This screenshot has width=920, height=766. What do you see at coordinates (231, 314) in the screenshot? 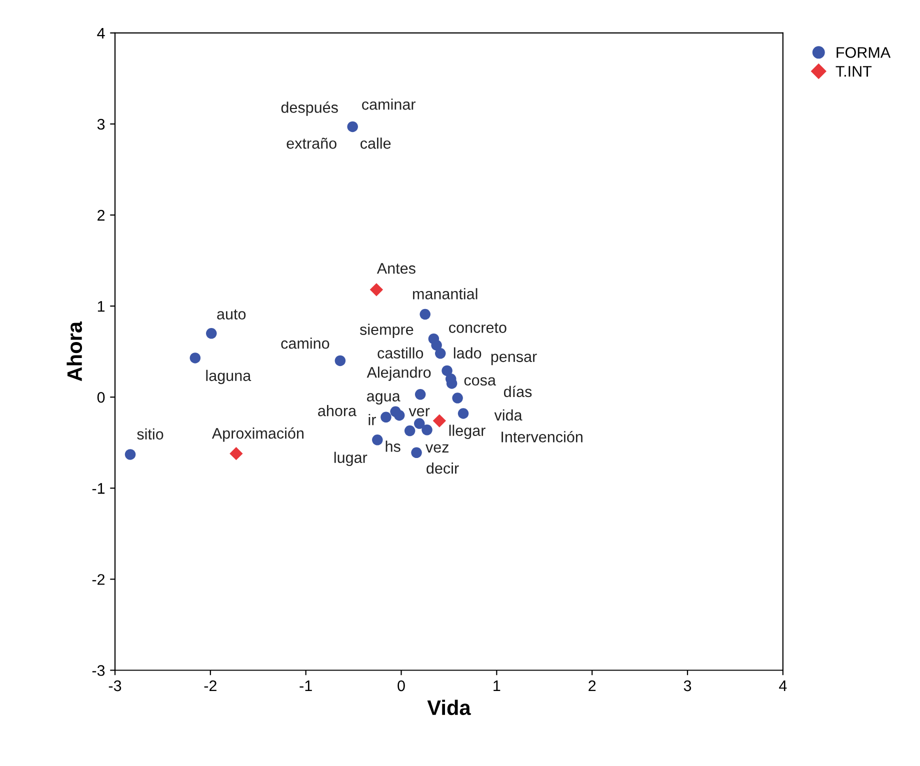
I see `annotation: auto` at bounding box center [231, 314].